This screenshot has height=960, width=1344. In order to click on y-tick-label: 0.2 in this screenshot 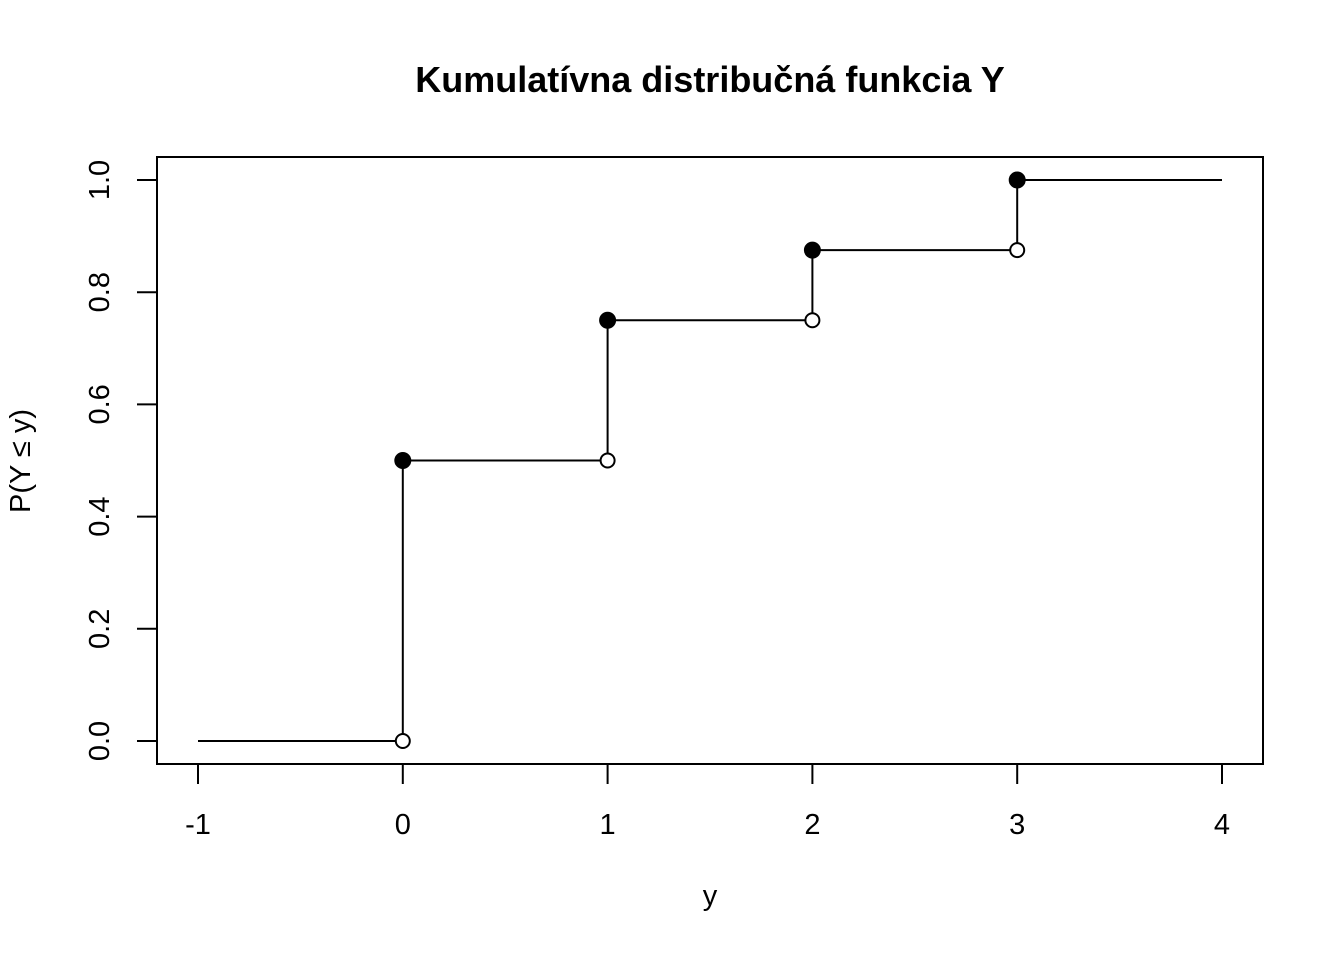, I will do `click(100, 629)`.